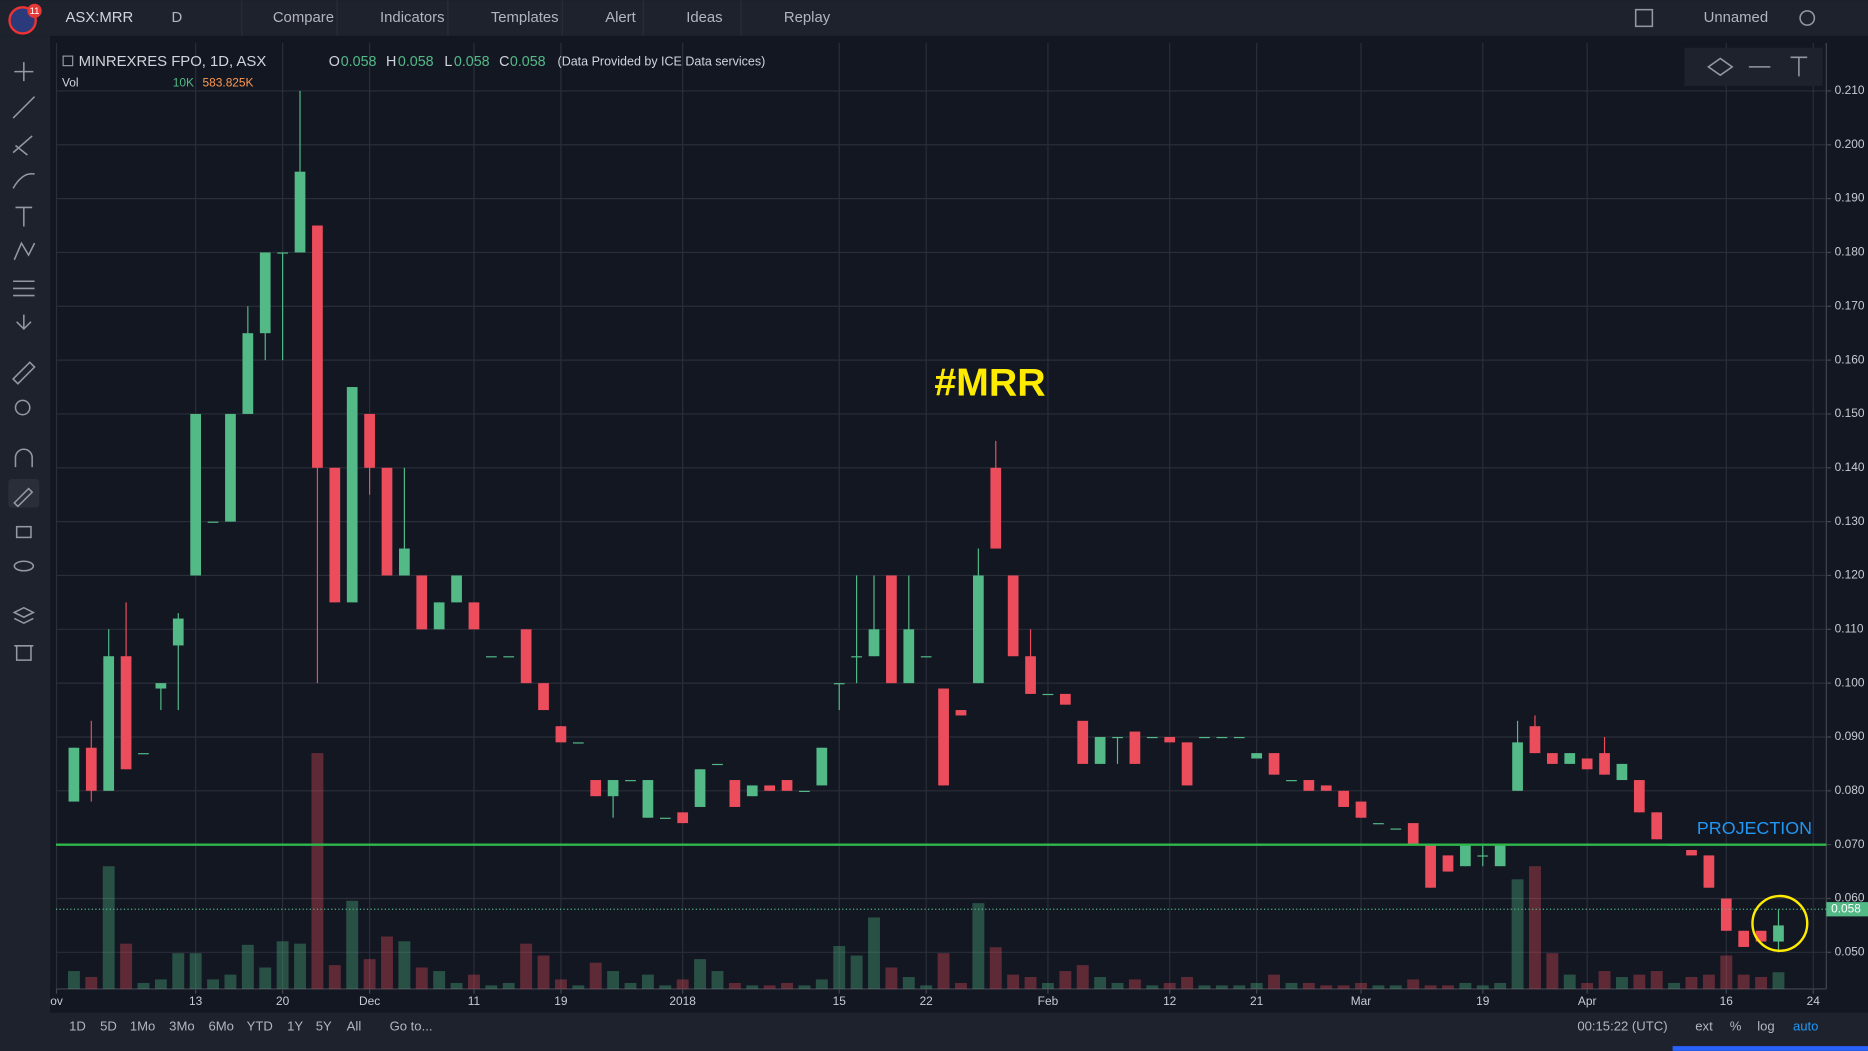  What do you see at coordinates (23, 532) in the screenshot?
I see `lock-tool` at bounding box center [23, 532].